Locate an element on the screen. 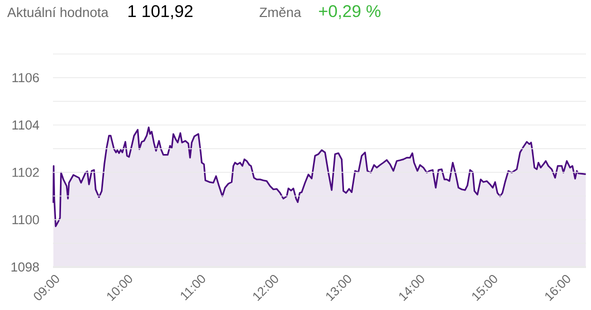 The image size is (591, 310). y-tick-label: 1102 is located at coordinates (25, 172).